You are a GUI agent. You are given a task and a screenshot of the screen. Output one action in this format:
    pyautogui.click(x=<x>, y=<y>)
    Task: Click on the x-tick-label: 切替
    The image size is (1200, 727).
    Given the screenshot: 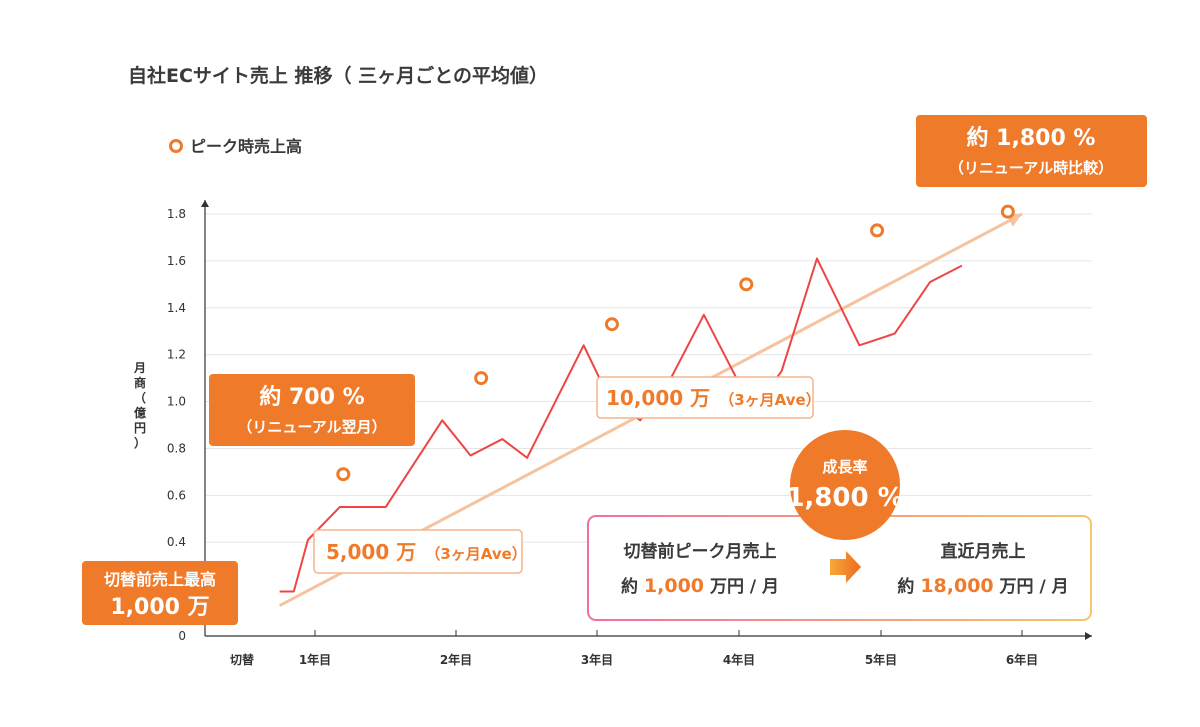 What is the action you would take?
    pyautogui.click(x=242, y=659)
    